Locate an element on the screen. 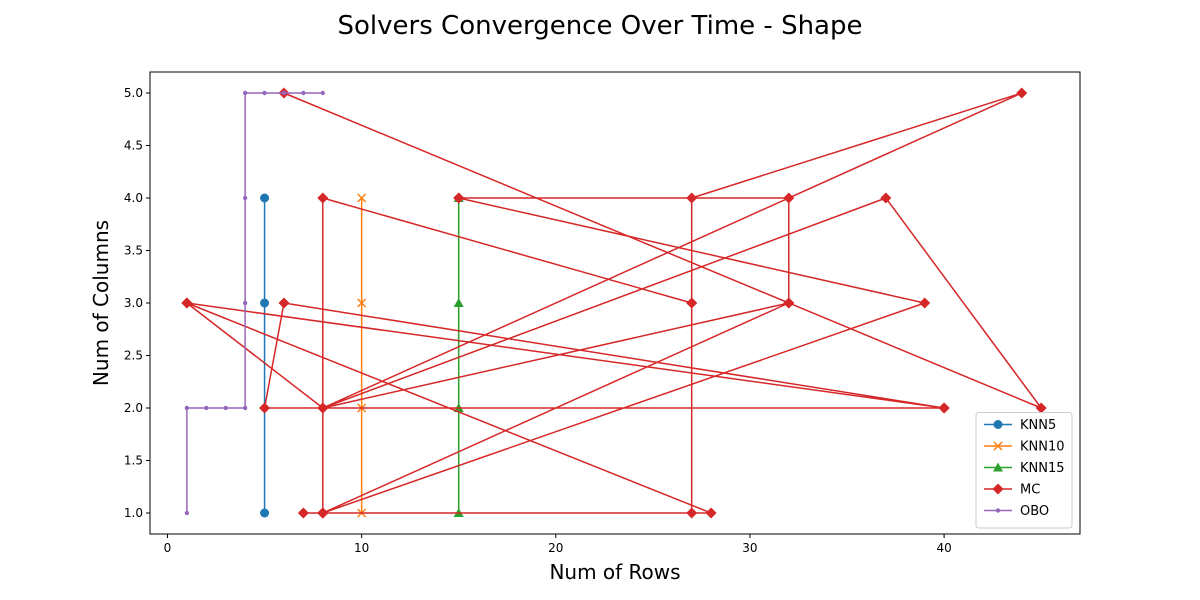 Image resolution: width=1200 pixels, height=600 pixels. x-tick-label: 20 is located at coordinates (555, 548).